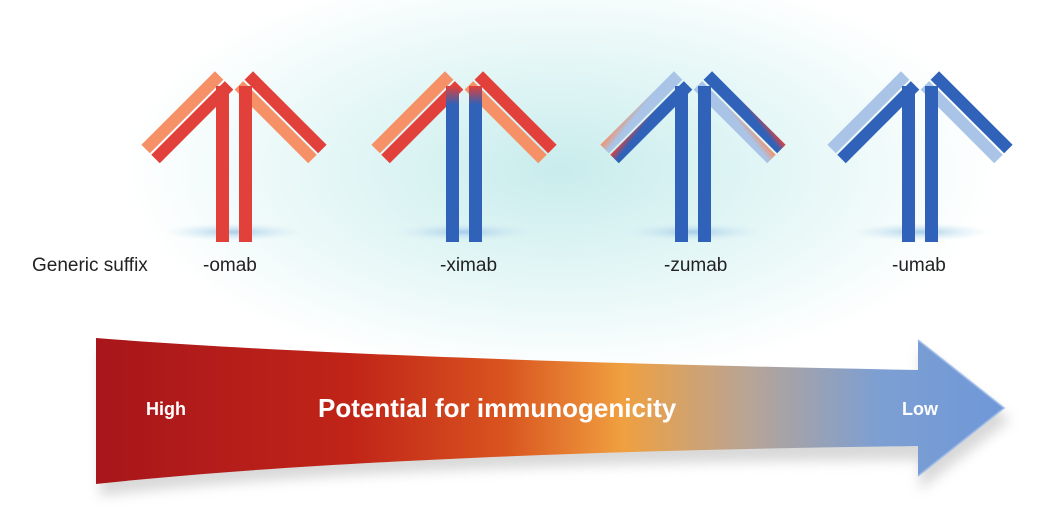 The image size is (1048, 522). I want to click on shadow-zumab, so click(693, 232).